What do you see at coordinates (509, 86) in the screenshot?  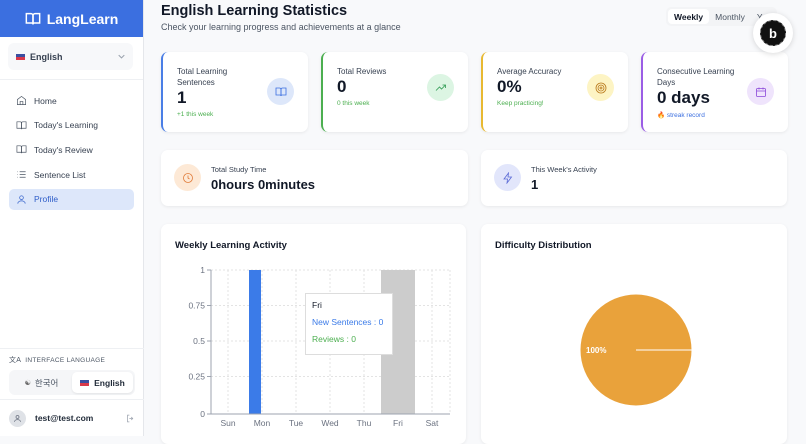 I see `stat-value: 0%` at bounding box center [509, 86].